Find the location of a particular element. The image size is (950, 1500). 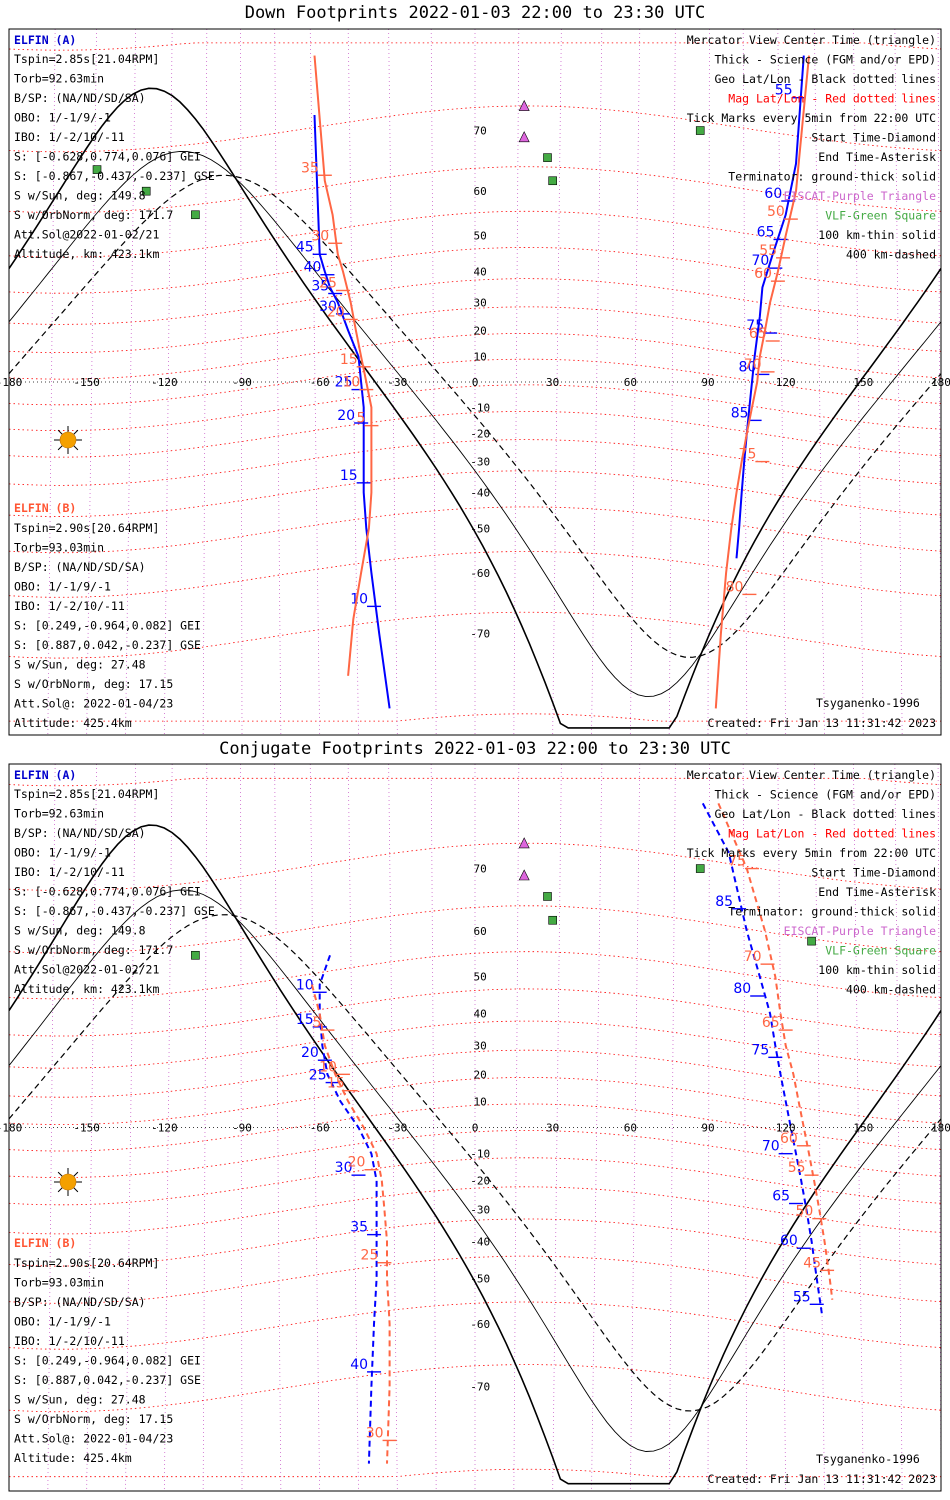

lon-tick-label: -120 is located at coordinates (164, 382).